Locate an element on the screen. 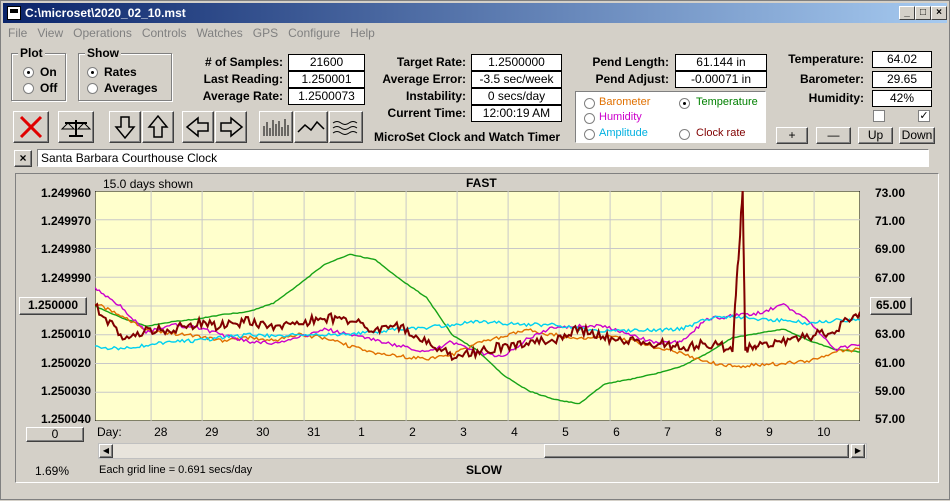 The image size is (950, 501). right-tick-label: 63.00 is located at coordinates (890, 334).